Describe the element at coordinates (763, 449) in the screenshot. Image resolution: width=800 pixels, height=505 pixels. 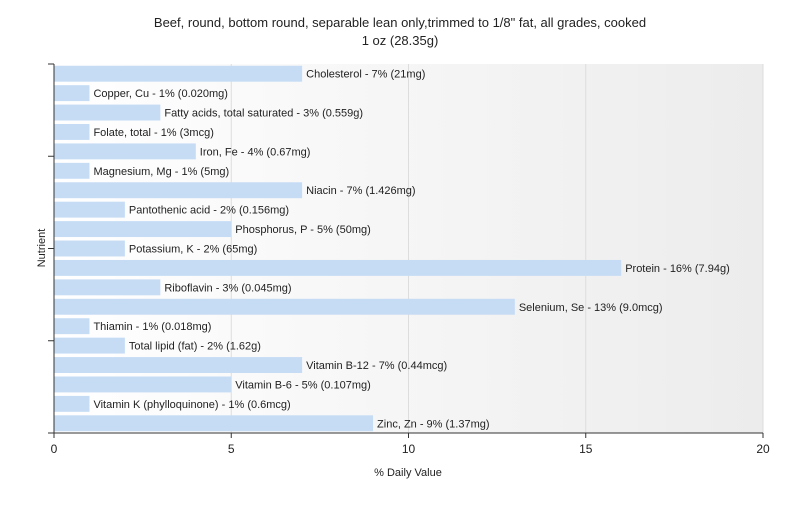
I see `x-tick-label: 20` at that location.